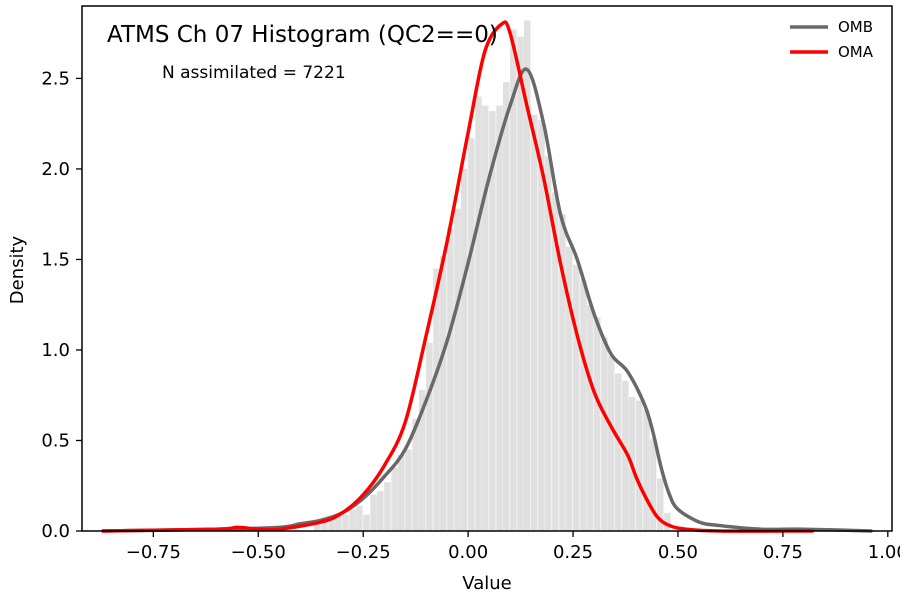  What do you see at coordinates (55, 78) in the screenshot?
I see `y-tick-label: 2.5` at bounding box center [55, 78].